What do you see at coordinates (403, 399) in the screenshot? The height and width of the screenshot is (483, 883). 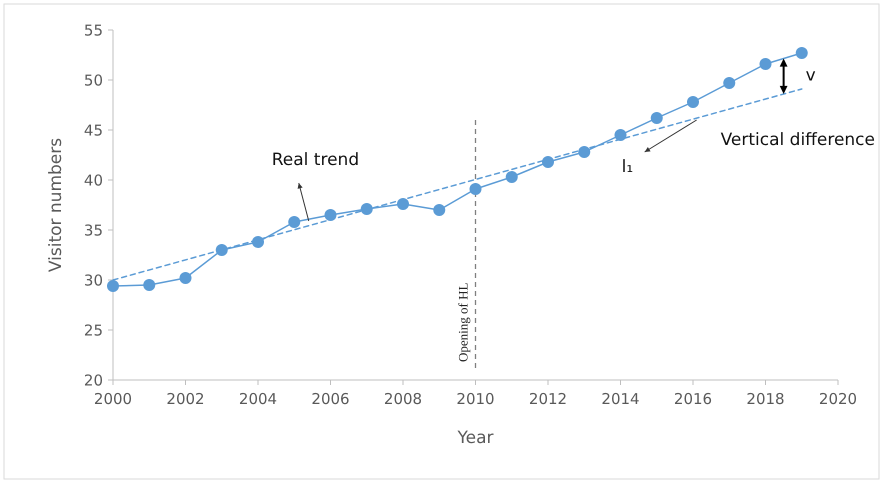 I see `x-tick-label: 2008` at bounding box center [403, 399].